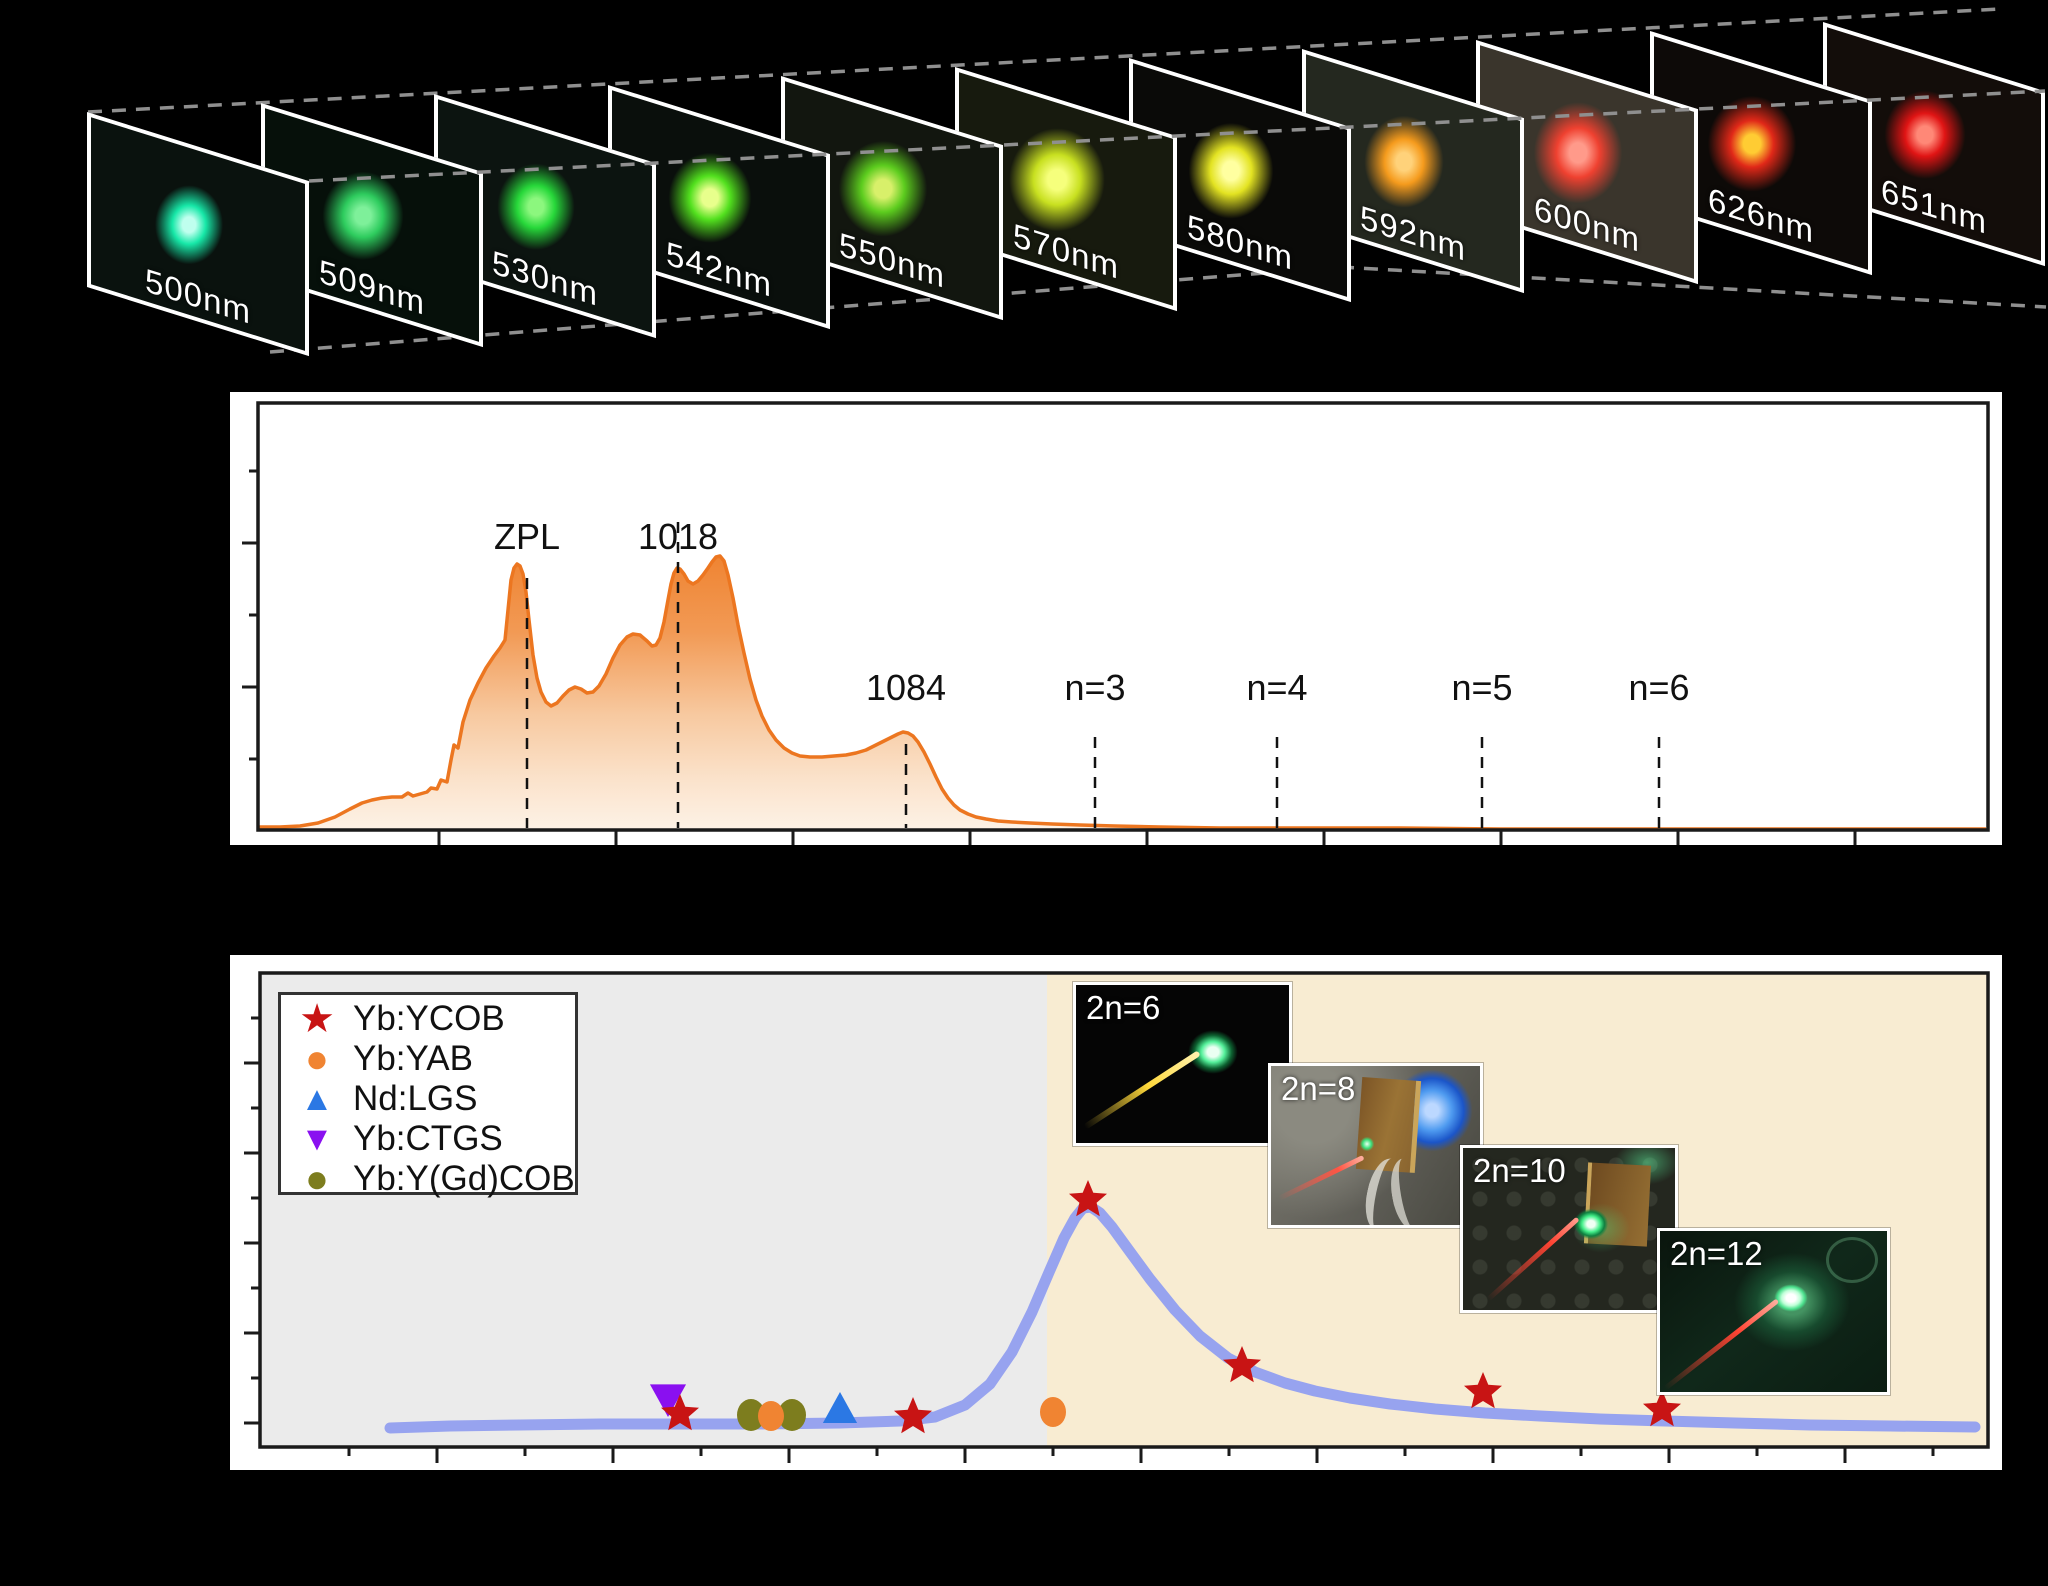 Image resolution: width=2048 pixels, height=1586 pixels. Describe the element at coordinates (840, 1407) in the screenshot. I see `triangle-up-marker` at that location.